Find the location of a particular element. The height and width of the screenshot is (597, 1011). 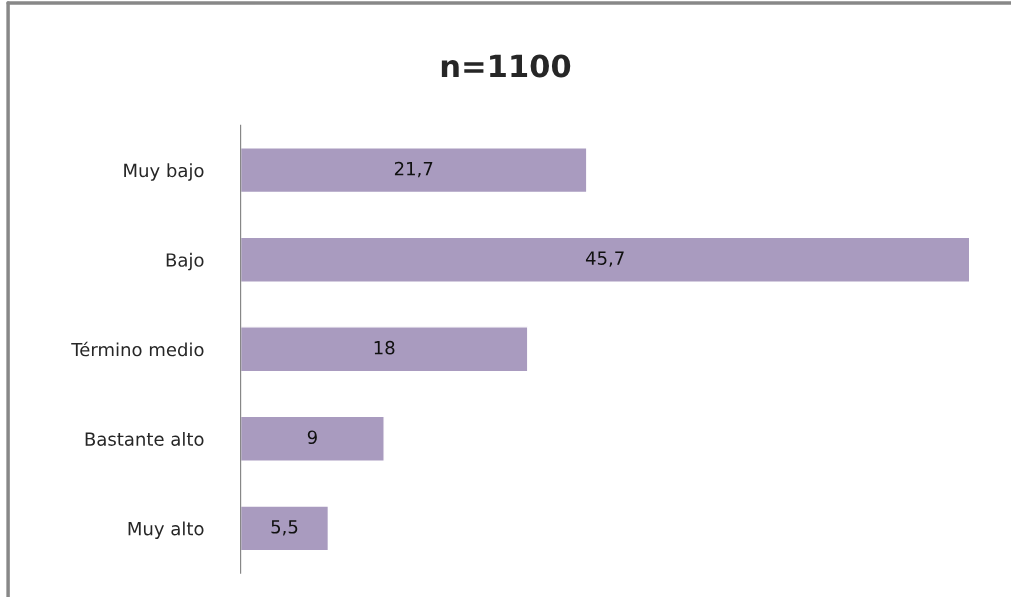

data-label: 9 is located at coordinates (312, 437).